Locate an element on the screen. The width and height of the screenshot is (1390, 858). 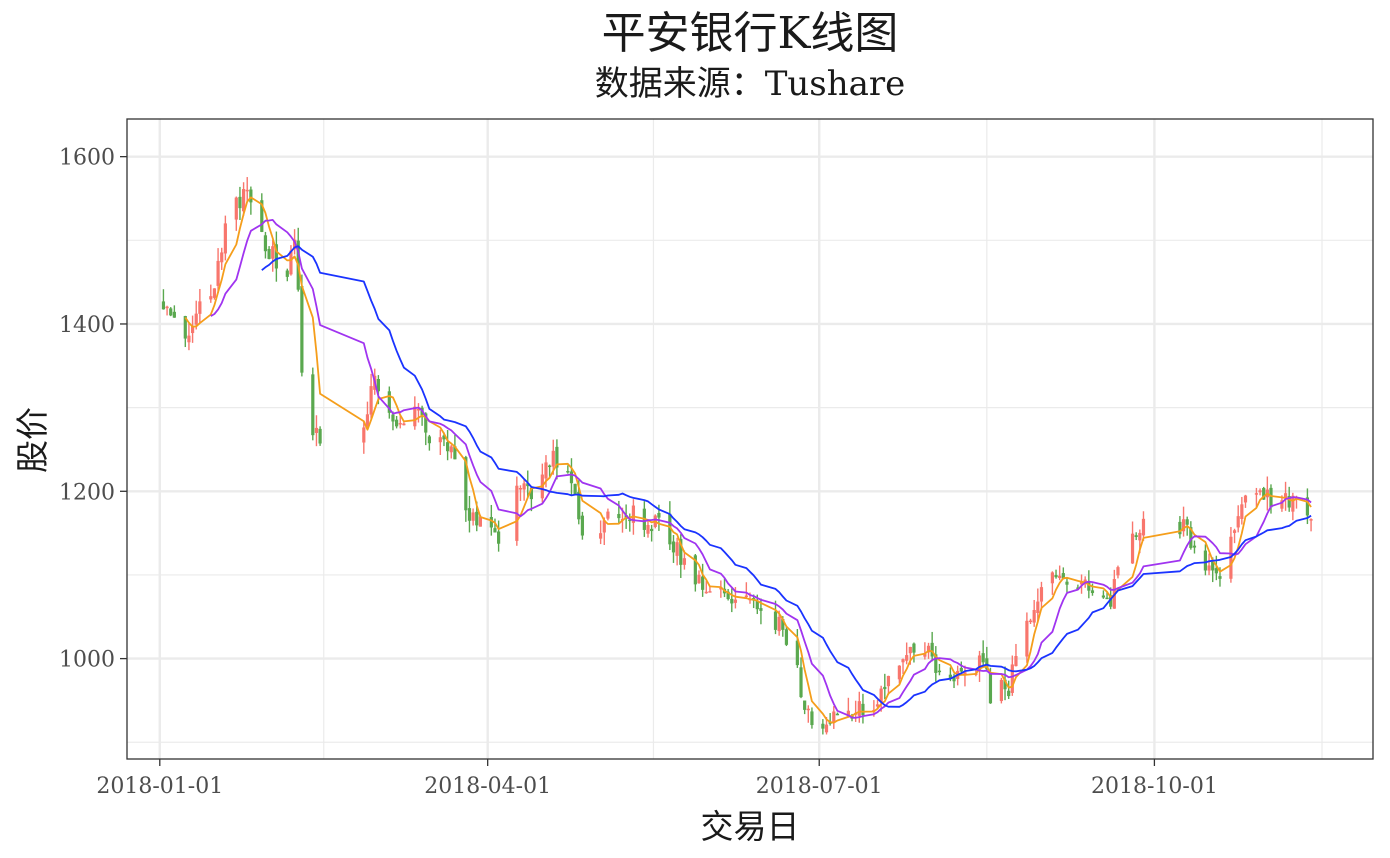
y-tick-label: 1000 is located at coordinates (87, 660).